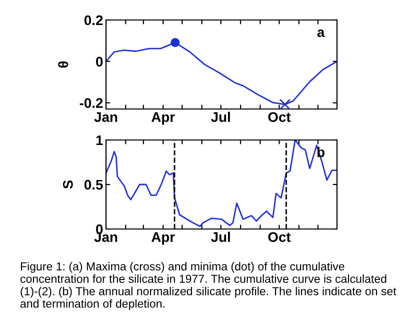  I want to click on y-axis-title: S, so click(68, 184).